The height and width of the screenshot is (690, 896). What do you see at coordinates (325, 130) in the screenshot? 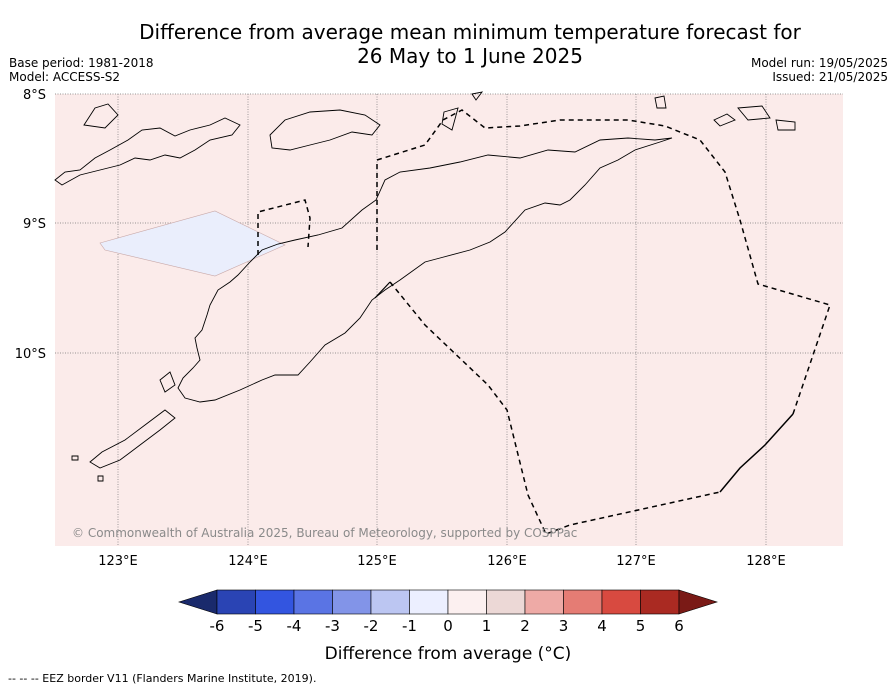
I see `wetar-island-outline` at bounding box center [325, 130].